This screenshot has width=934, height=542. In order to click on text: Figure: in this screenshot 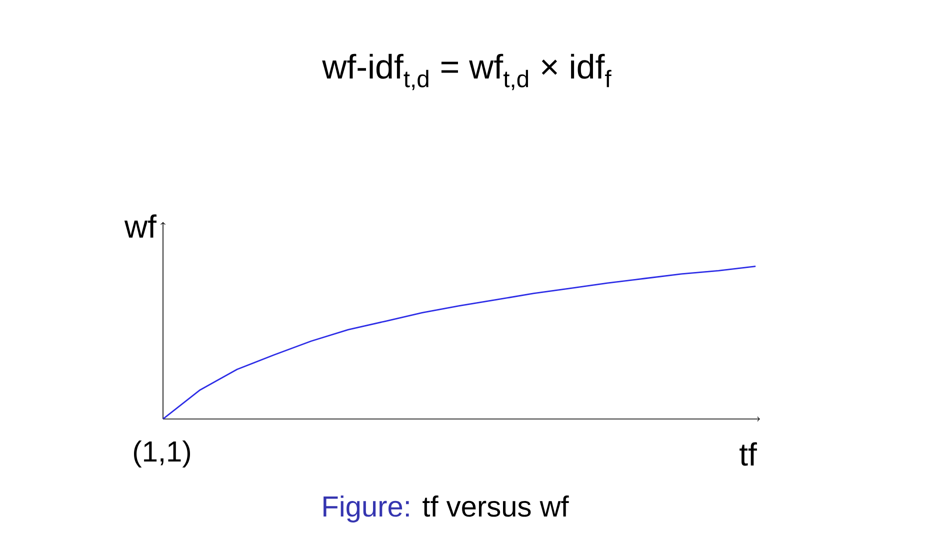, I will do `click(366, 509)`.